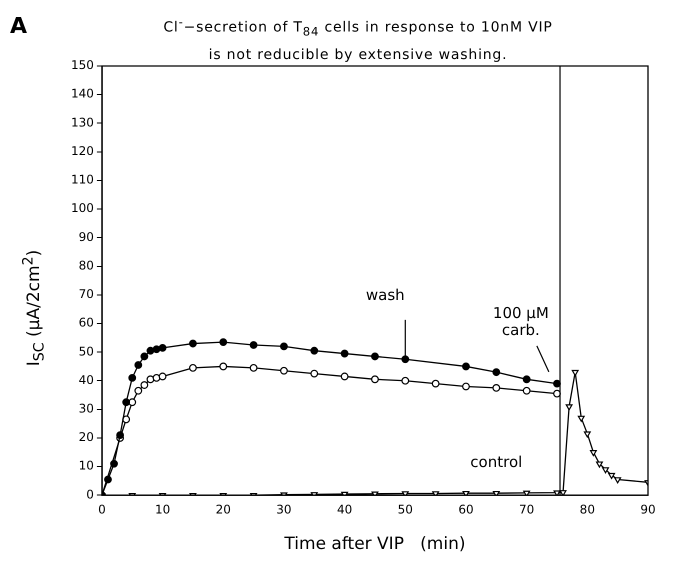 This screenshot has height=577, width=686. Describe the element at coordinates (86, 437) in the screenshot. I see `y-tick-label: 20` at that location.